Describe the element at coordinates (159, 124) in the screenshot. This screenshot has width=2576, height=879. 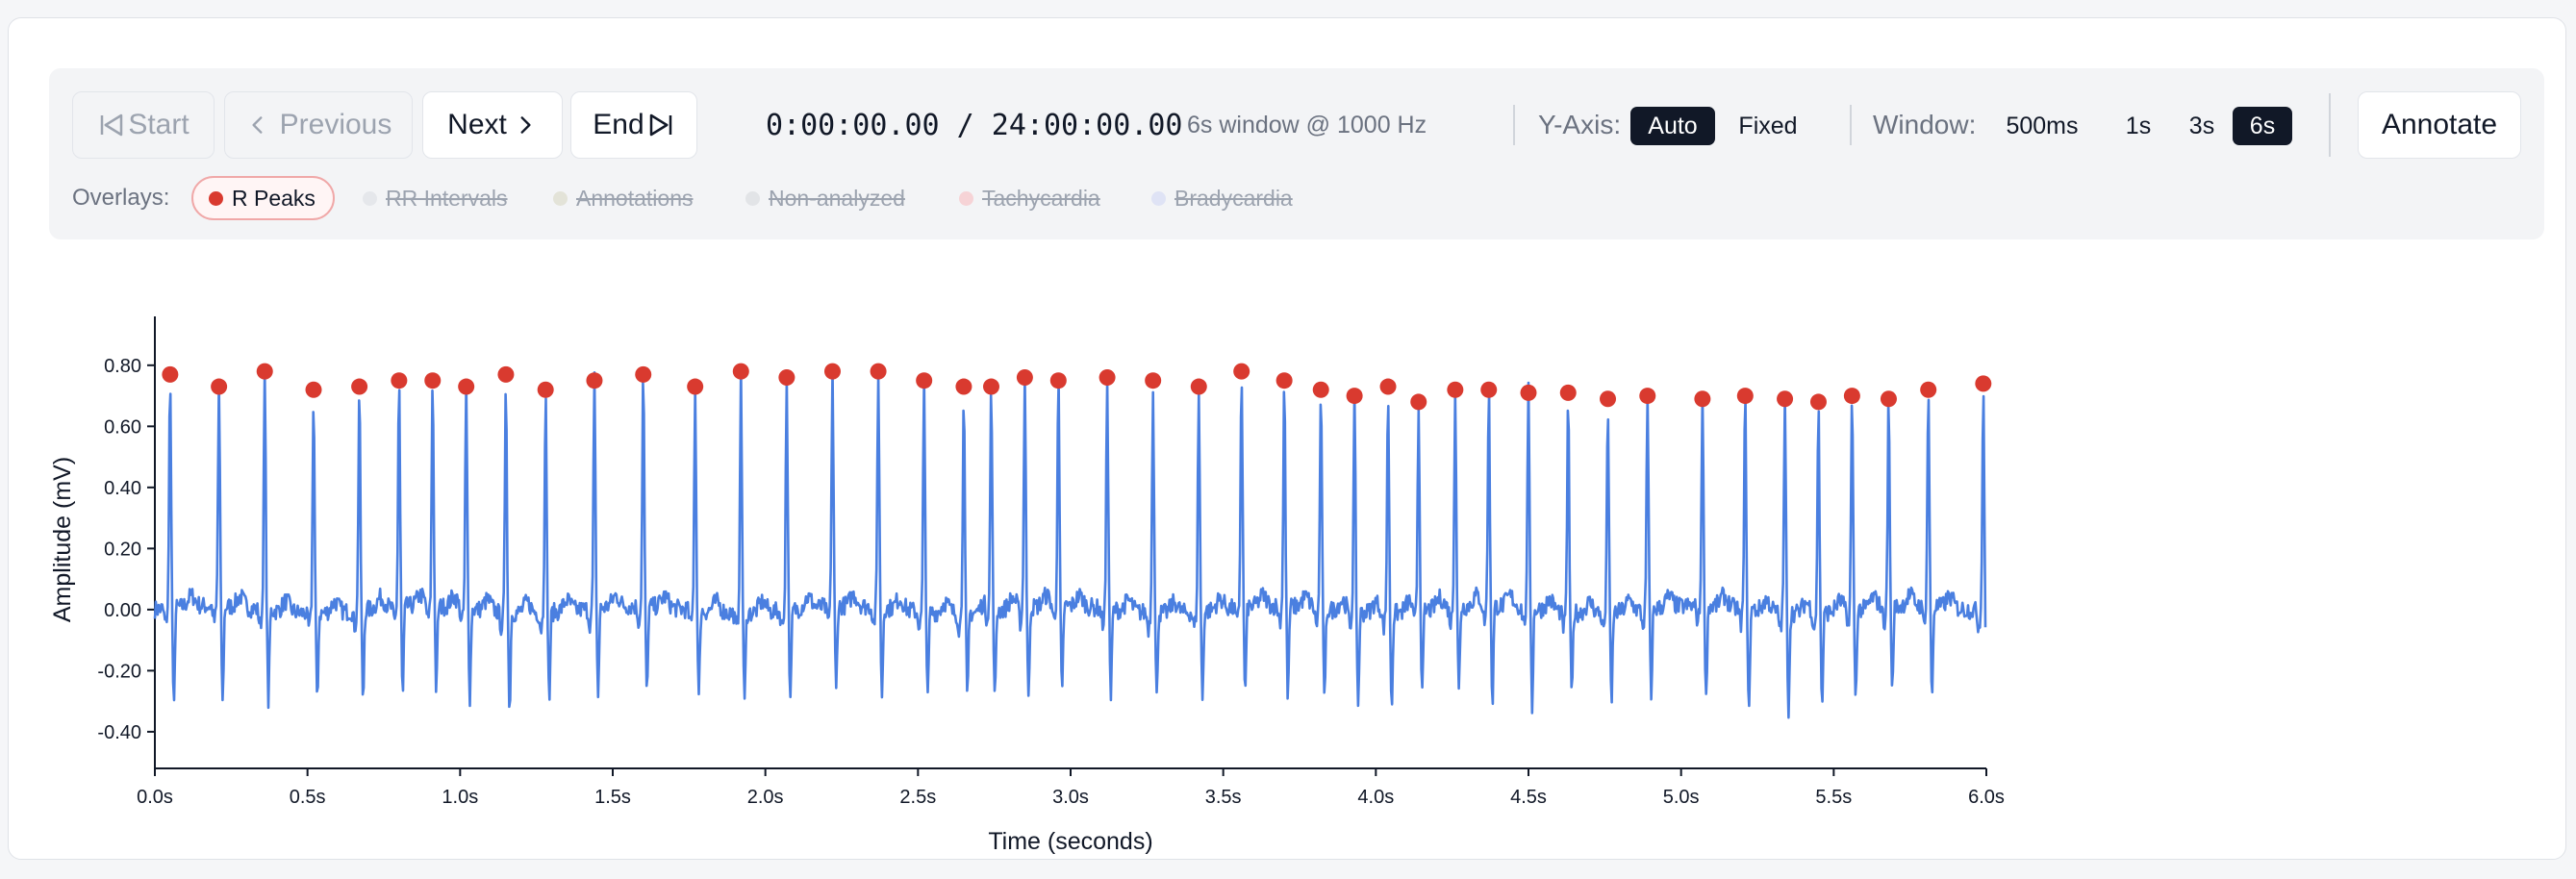
I see `start-label: Start` at that location.